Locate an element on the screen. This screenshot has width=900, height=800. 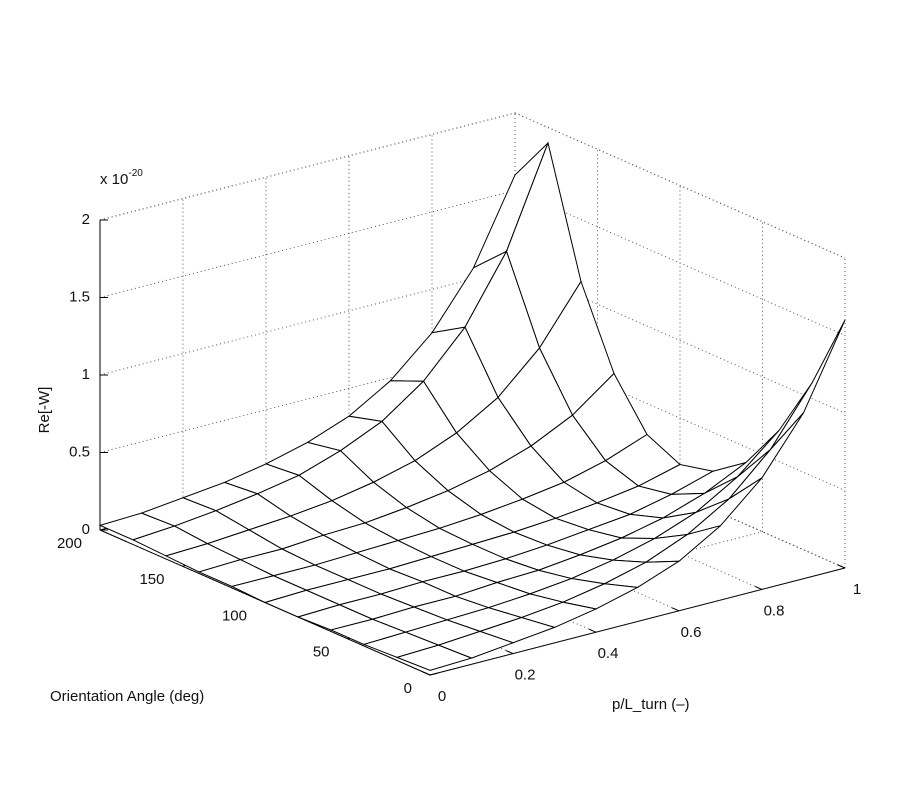
y-tick-label: 200 is located at coordinates (69, 543).